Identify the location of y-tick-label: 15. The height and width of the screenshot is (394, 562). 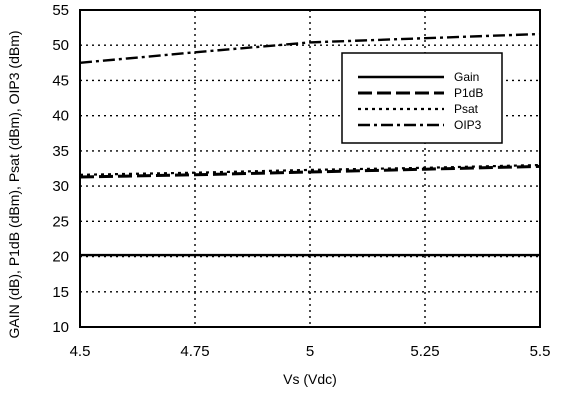
(60, 292).